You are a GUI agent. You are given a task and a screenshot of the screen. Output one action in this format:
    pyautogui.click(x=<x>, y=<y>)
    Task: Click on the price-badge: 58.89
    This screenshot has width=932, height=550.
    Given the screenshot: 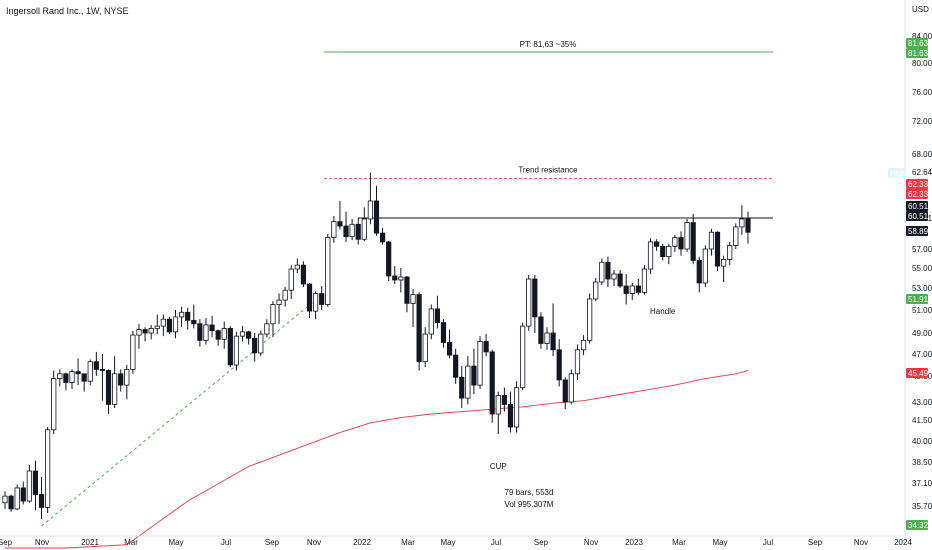 What is the action you would take?
    pyautogui.click(x=917, y=231)
    